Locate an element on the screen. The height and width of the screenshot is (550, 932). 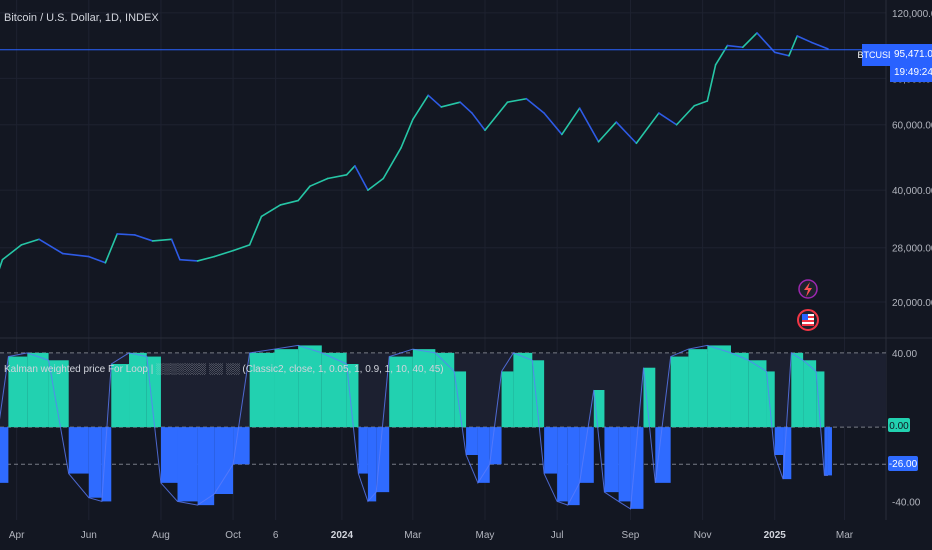
indicator-zero-badge: 0.00 is located at coordinates (899, 425).